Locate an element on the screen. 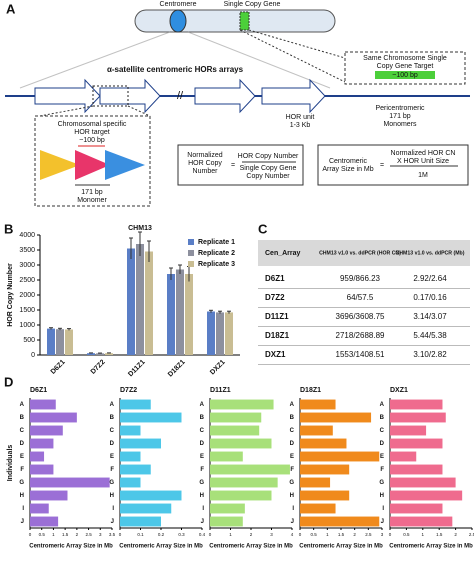  y-tick-label: 4000 is located at coordinates (27, 235).